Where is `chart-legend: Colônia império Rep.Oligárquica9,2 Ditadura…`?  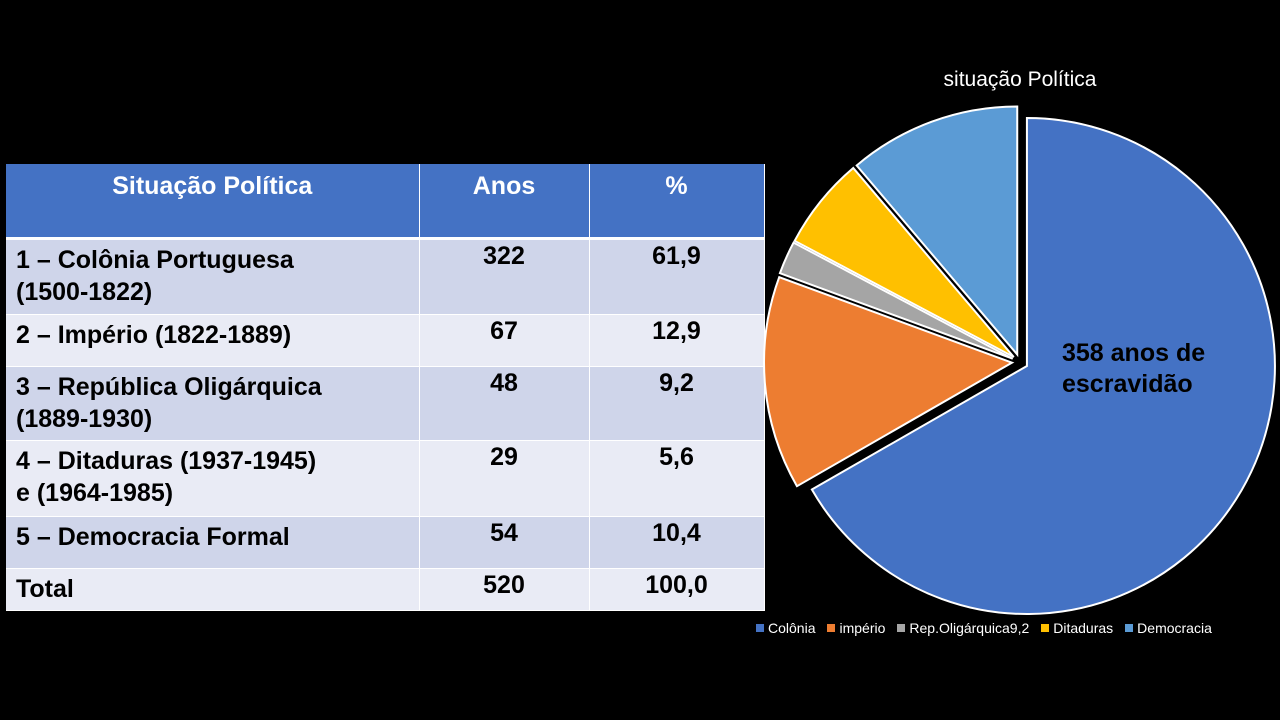 chart-legend: Colônia império Rep.Oligárquica9,2 Ditadura… is located at coordinates (990, 628).